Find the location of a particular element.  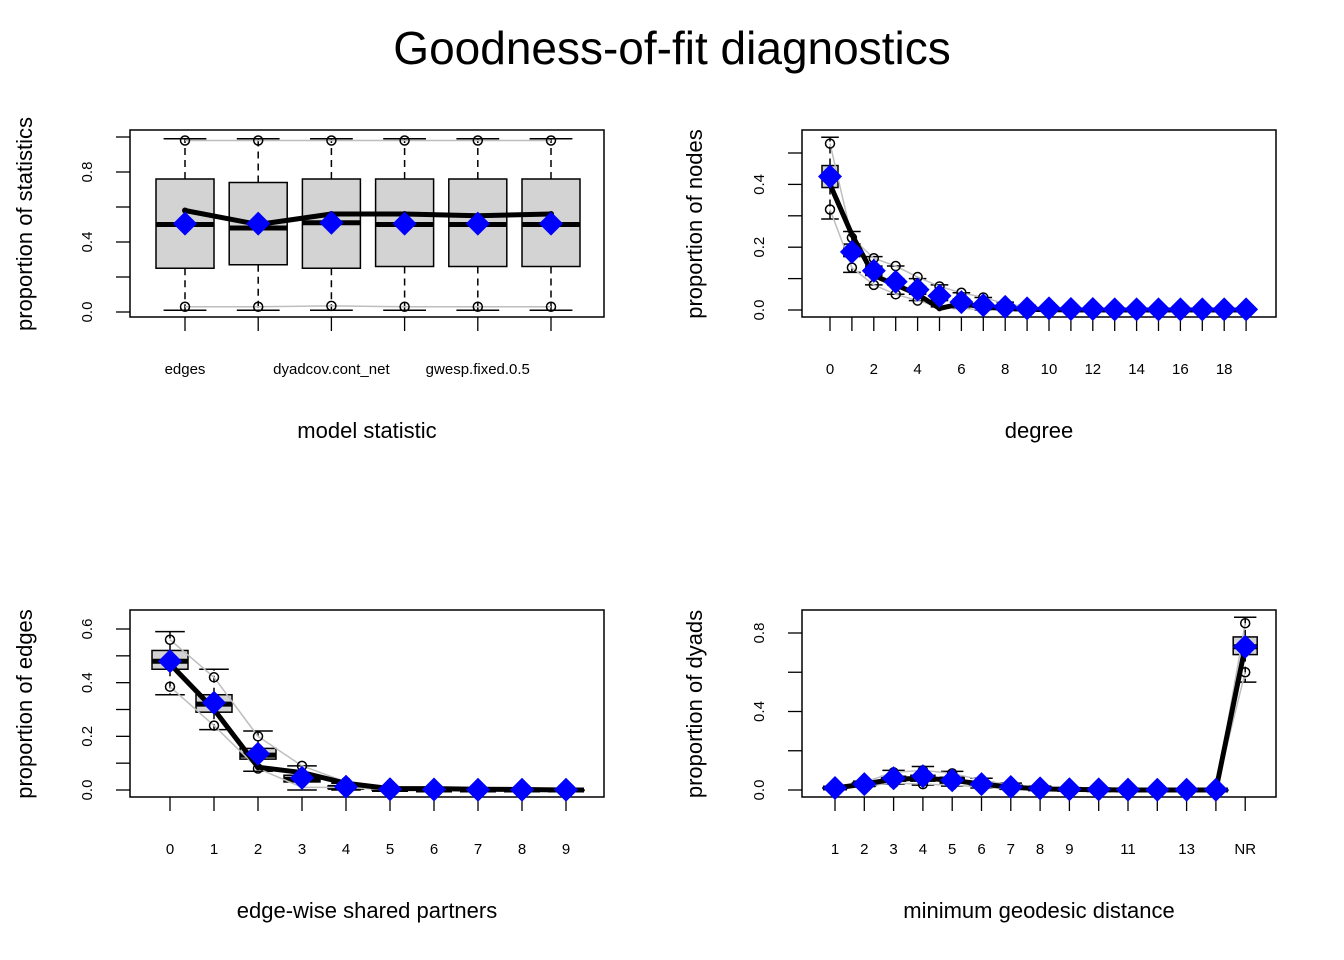

y-axis-label: proportion of nodes is located at coordinates (694, 224).